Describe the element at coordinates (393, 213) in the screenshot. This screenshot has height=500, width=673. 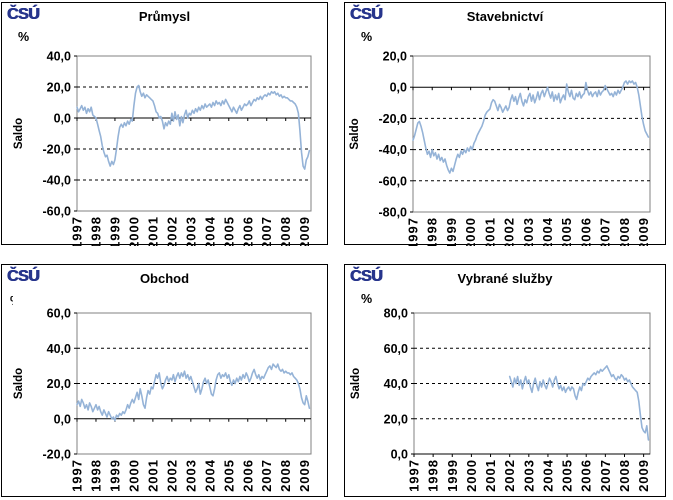
I see `svg-text: -80,0` at that location.